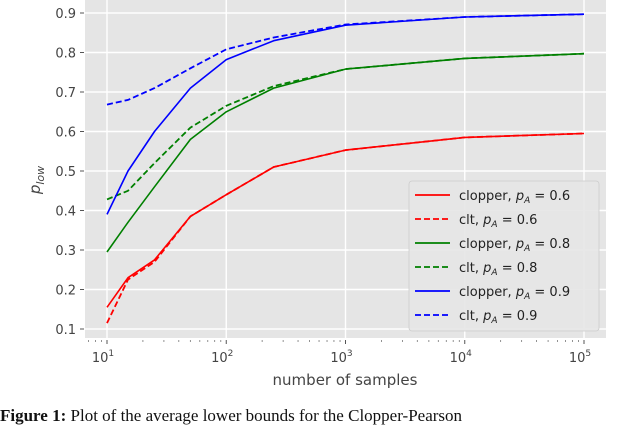 The image size is (640, 426). Describe the element at coordinates (498, 317) in the screenshot. I see `legend-label: clt, pA = 0.9` at that location.